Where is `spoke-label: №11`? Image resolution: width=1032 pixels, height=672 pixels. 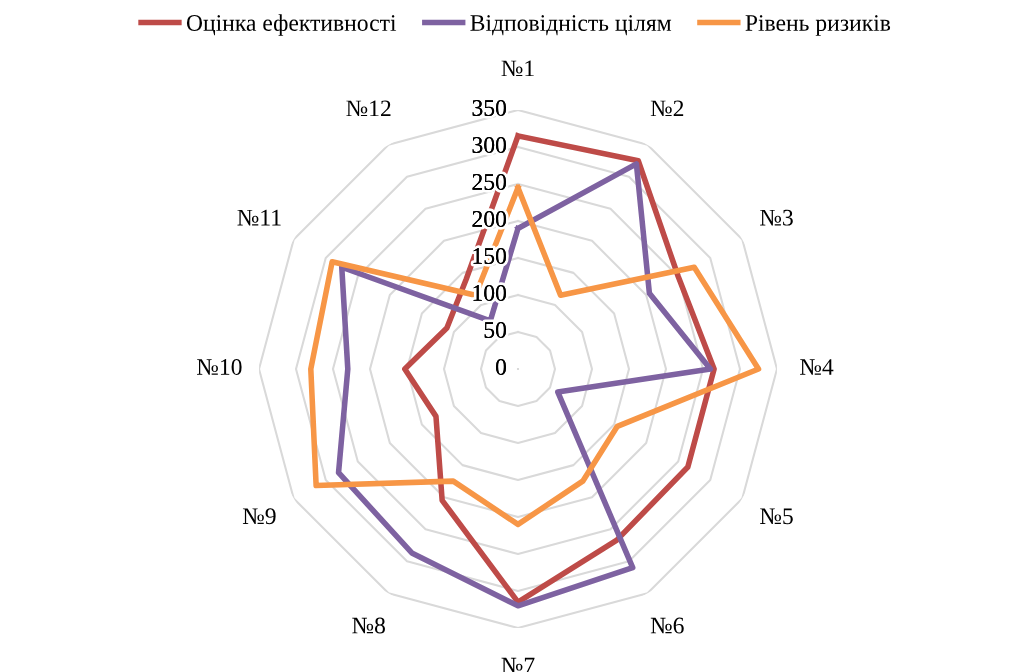
spoke-label: №11 is located at coordinates (259, 217).